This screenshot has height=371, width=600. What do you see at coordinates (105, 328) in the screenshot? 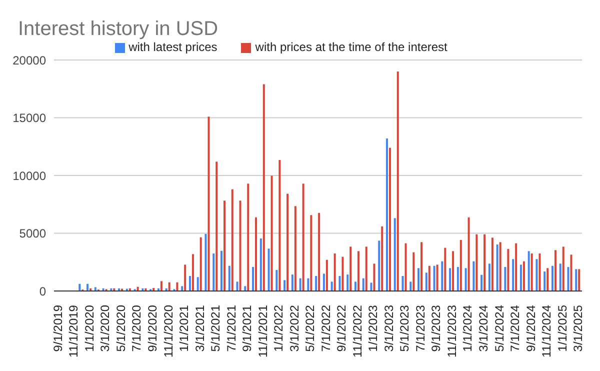
I see `x-tick-label: 3/1/2020` at bounding box center [105, 328].